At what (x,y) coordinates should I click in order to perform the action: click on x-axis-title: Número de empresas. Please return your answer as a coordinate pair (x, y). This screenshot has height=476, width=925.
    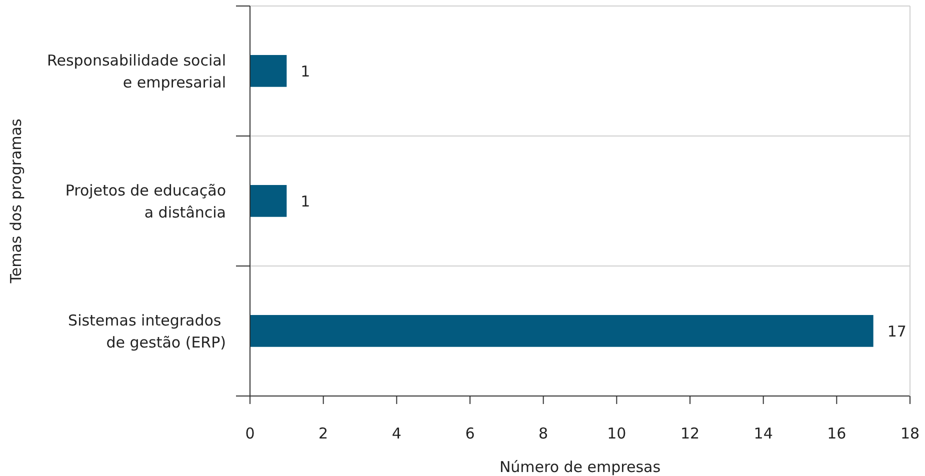
    Looking at the image, I should click on (580, 467).